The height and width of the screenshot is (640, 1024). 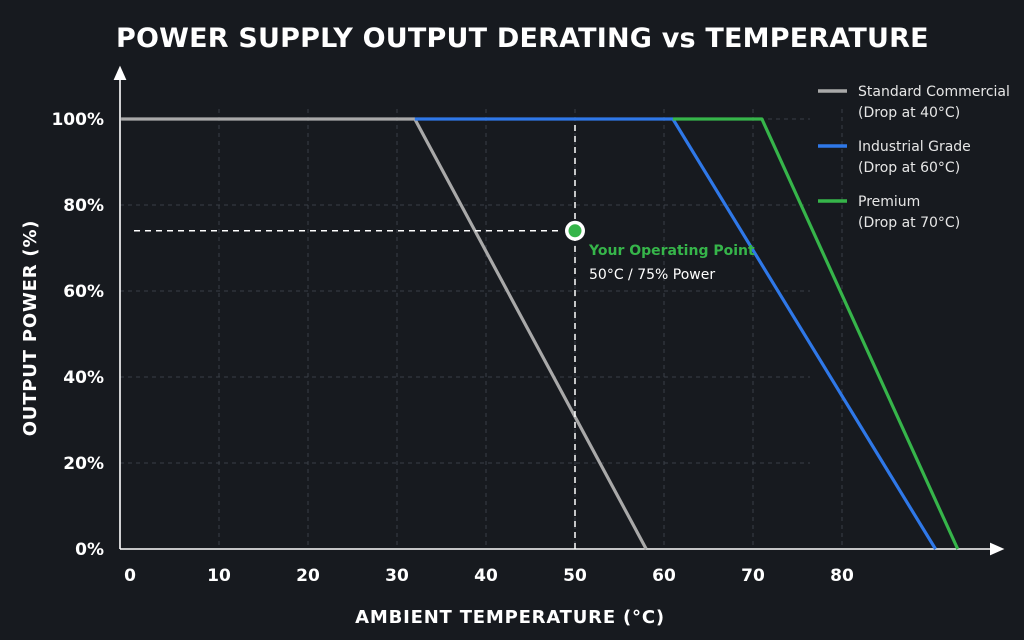 What do you see at coordinates (308, 576) in the screenshot?
I see `x-tick-label: 20` at bounding box center [308, 576].